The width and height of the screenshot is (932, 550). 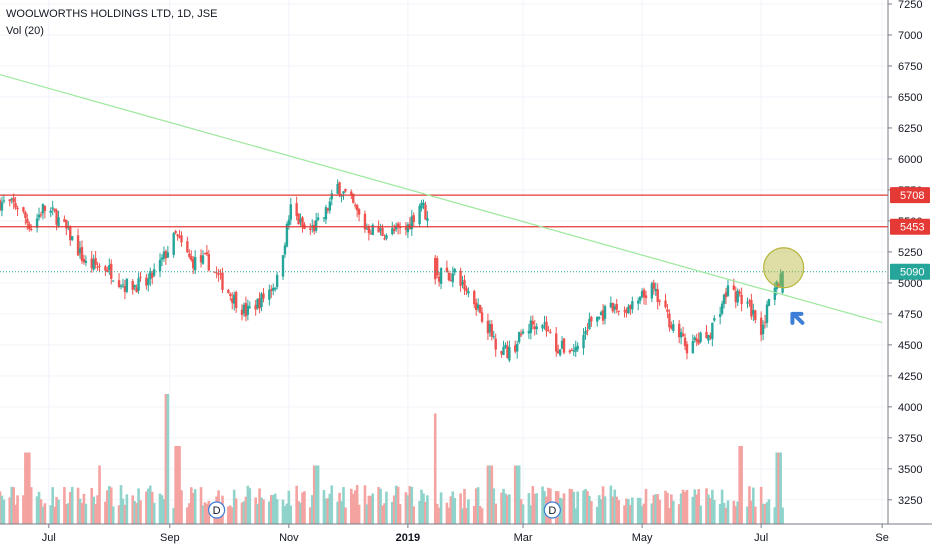 I want to click on price-tick-label: 3750, so click(x=910, y=439).